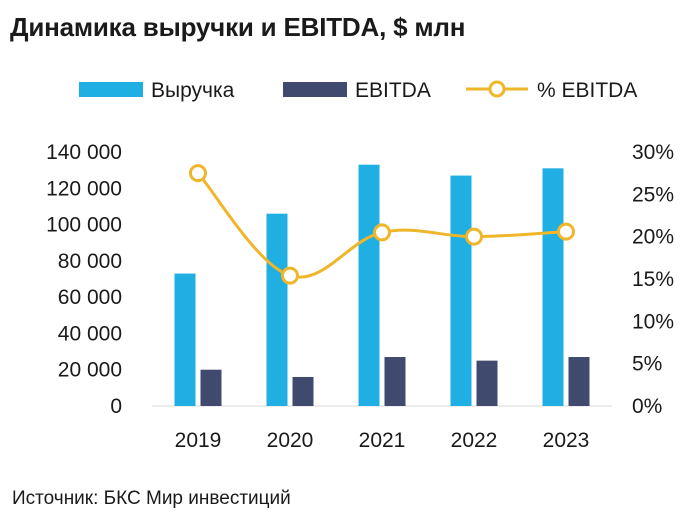 This screenshot has height=531, width=700. I want to click on right-axis: 0% 5% 10% 15% 20% 25% 30%, so click(653, 279).